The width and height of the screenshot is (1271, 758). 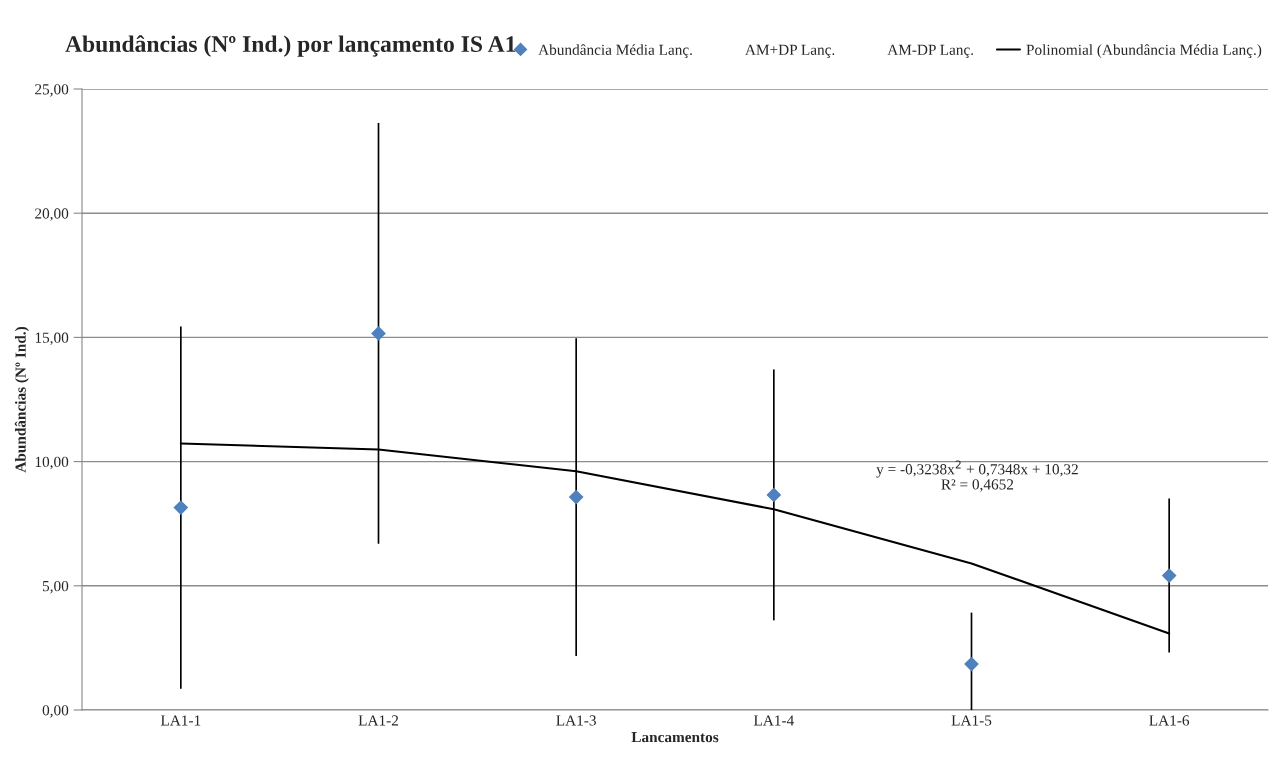 What do you see at coordinates (790, 51) in the screenshot?
I see `legend-label: AM+DP Lanç.` at bounding box center [790, 51].